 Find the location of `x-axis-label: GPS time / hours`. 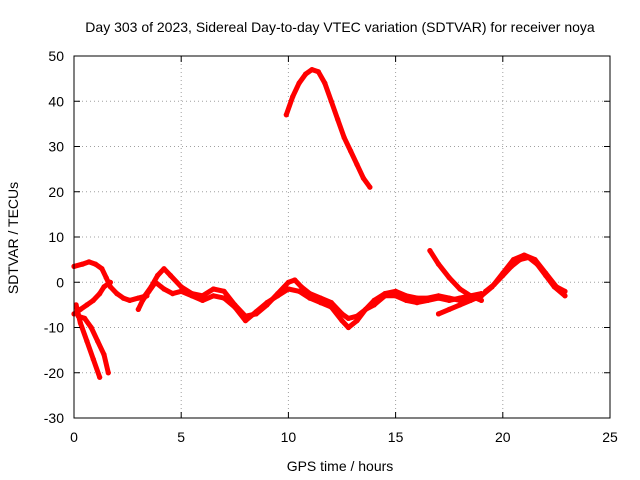

x-axis-label: GPS time / hours is located at coordinates (340, 466).